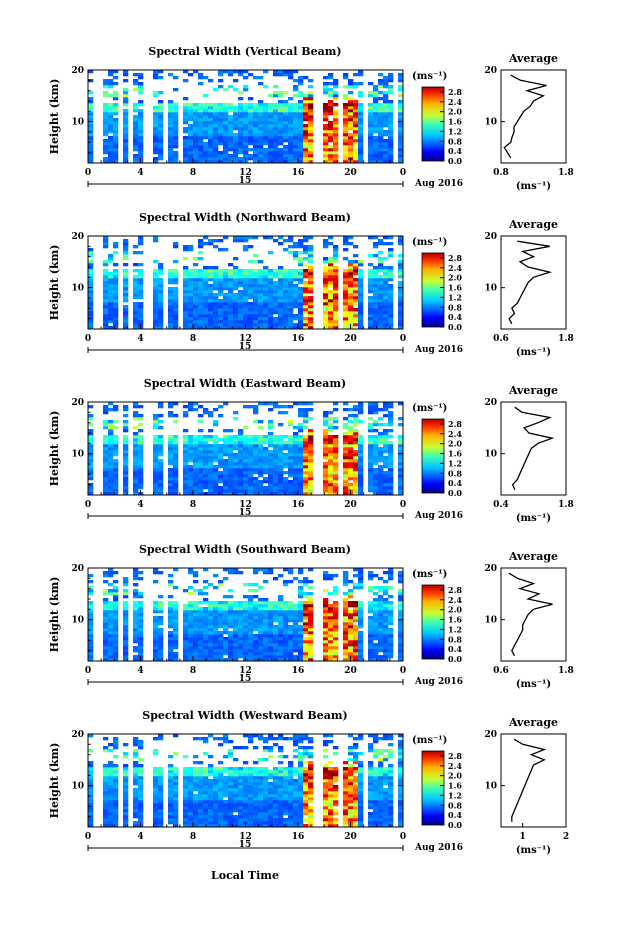 The height and width of the screenshot is (929, 621). I want to click on x-tick-label: 8, so click(193, 339).